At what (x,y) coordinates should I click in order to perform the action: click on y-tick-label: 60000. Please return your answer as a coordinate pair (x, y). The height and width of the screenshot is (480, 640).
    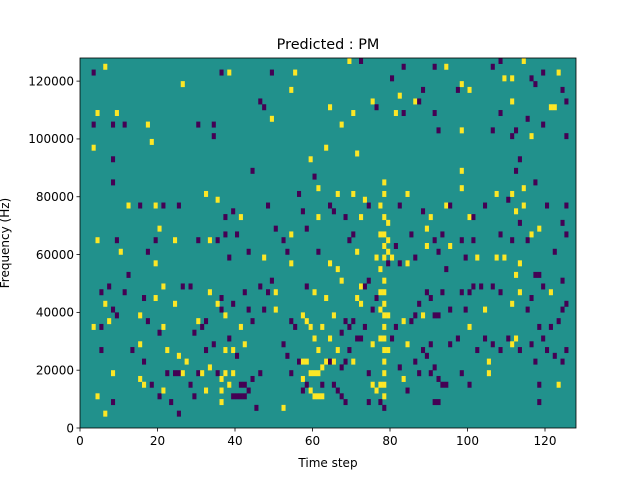
    Looking at the image, I should click on (55, 255).